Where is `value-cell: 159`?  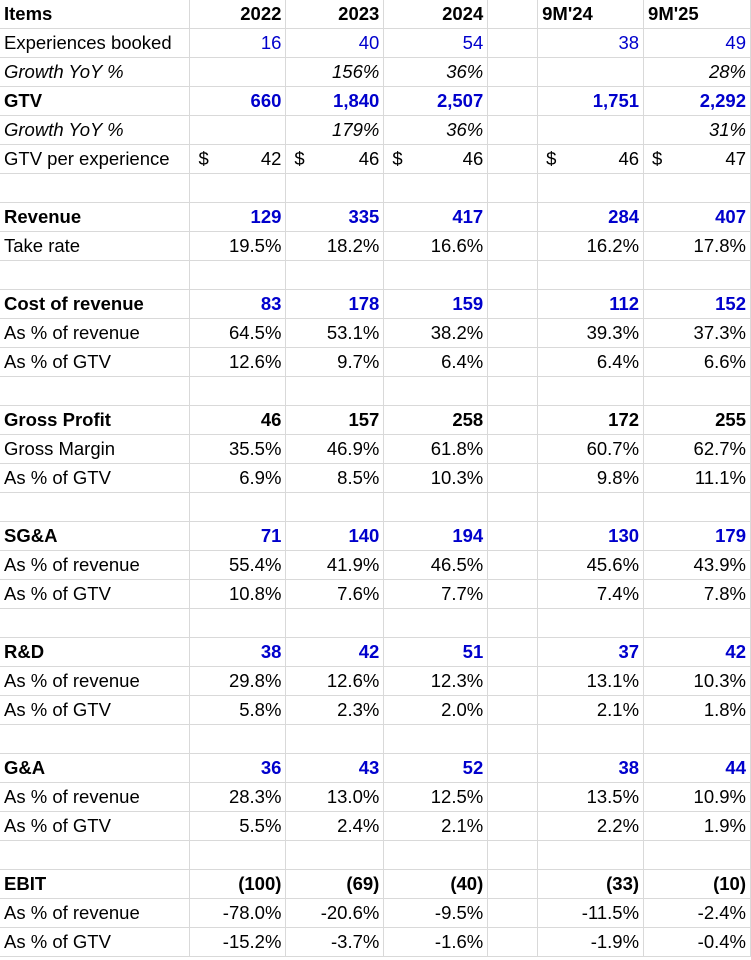
value-cell: 159 is located at coordinates (436, 304).